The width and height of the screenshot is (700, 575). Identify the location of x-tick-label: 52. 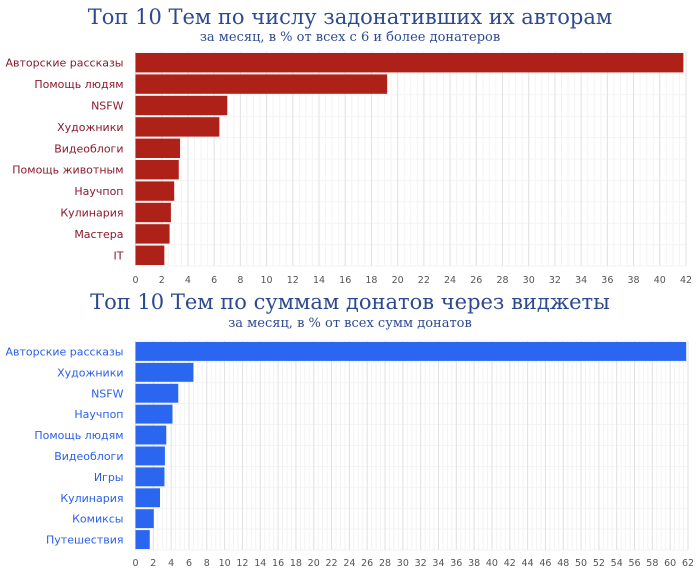
(599, 563).